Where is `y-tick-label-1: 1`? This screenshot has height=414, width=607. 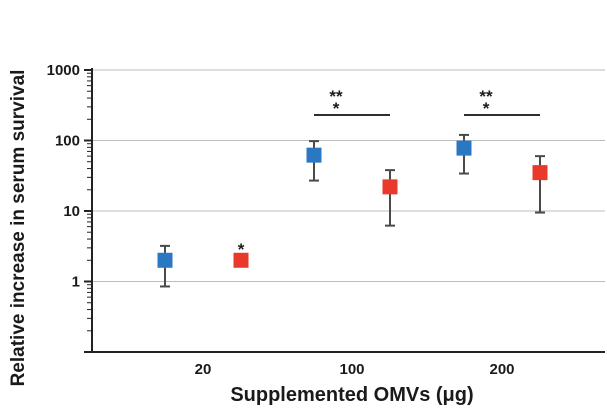 y-tick-label-1: 1 is located at coordinates (76, 282).